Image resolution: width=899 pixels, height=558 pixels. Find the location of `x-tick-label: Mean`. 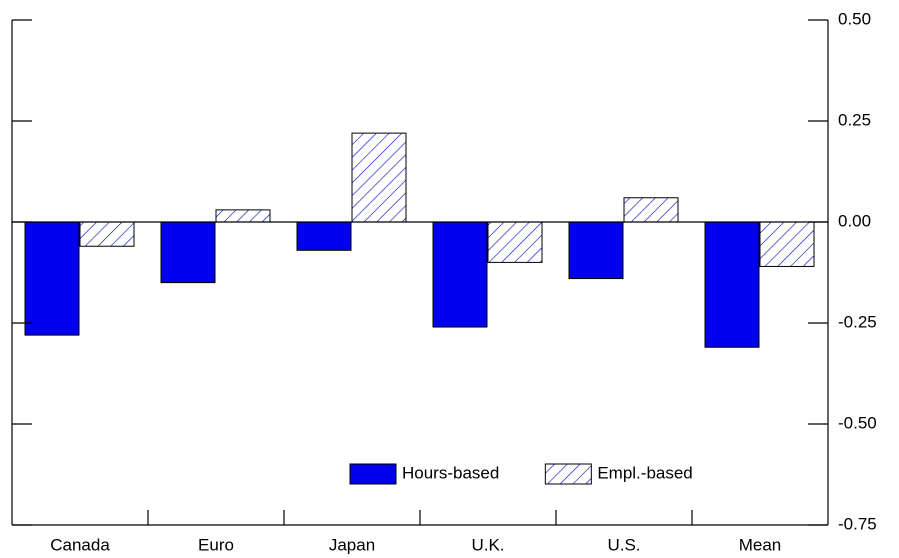

x-tick-label: Mean is located at coordinates (760, 544).